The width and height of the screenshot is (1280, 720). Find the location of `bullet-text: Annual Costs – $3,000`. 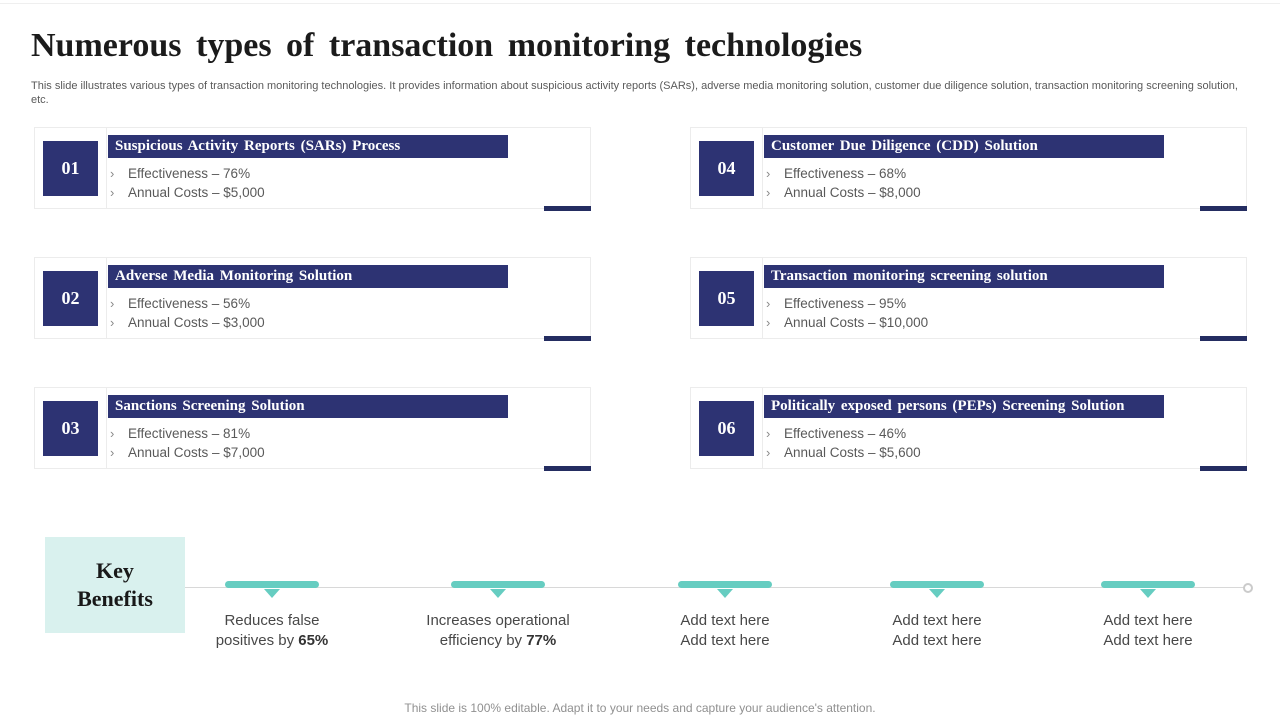

bullet-text: Annual Costs – $3,000 is located at coordinates (196, 322).